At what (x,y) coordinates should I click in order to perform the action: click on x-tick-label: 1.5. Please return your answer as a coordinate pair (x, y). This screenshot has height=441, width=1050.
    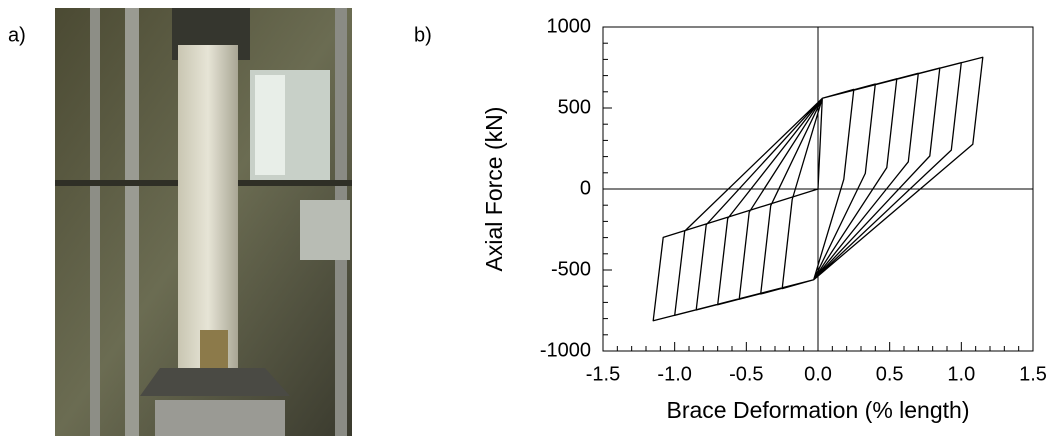
    Looking at the image, I should click on (1033, 374).